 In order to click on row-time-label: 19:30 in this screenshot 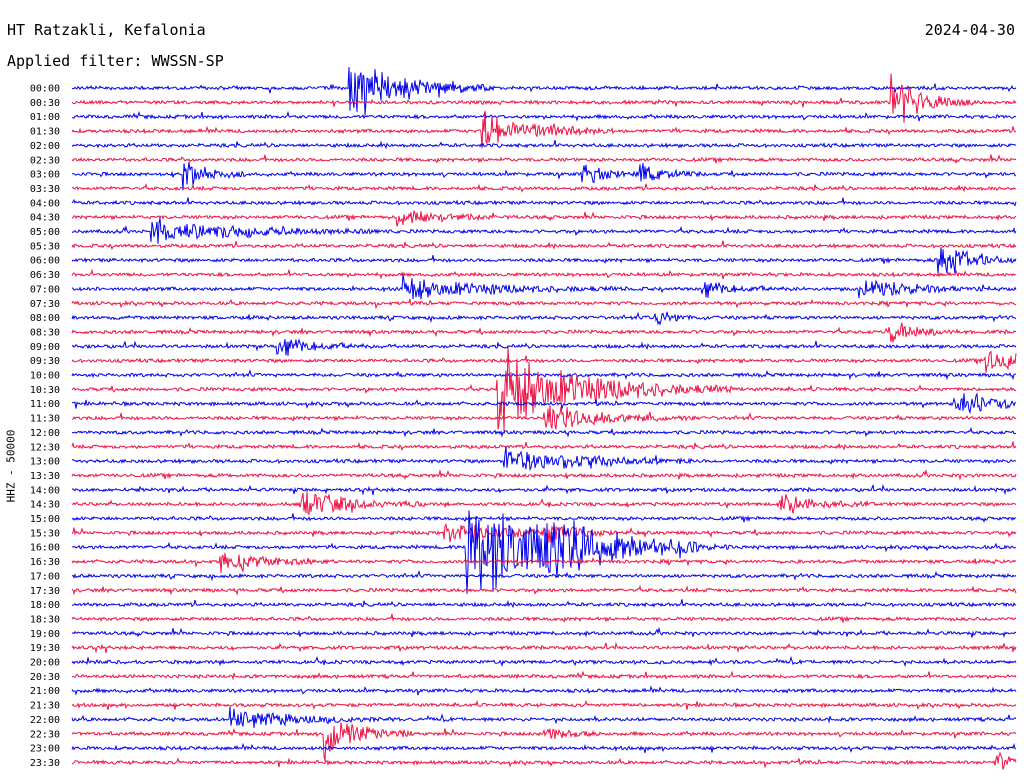, I will do `click(45, 648)`.